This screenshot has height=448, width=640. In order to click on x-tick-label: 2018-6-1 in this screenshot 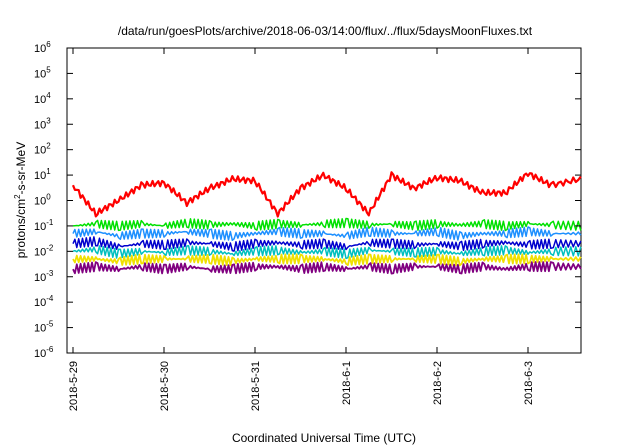, I will do `click(347, 383)`.